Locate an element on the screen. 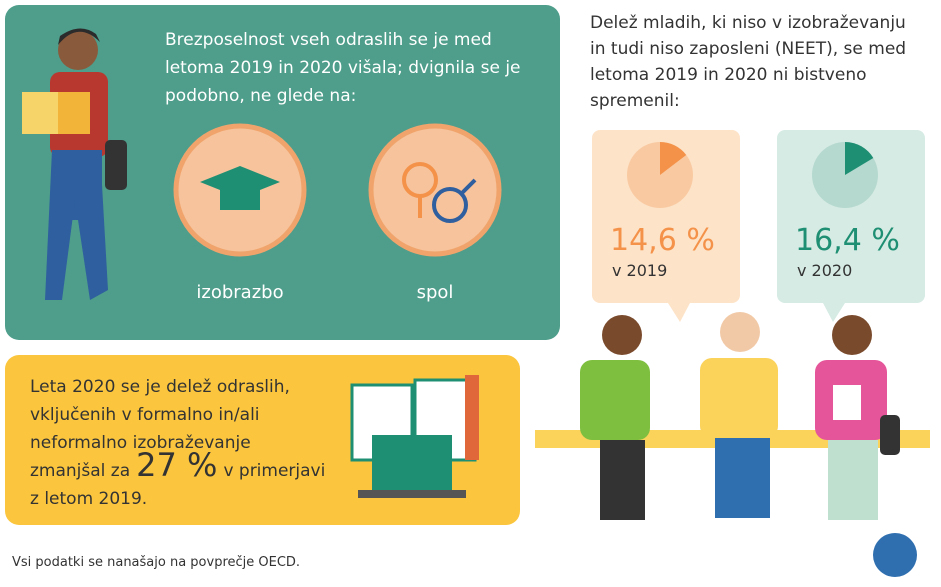  highlight-value: 27 % is located at coordinates (176, 465).